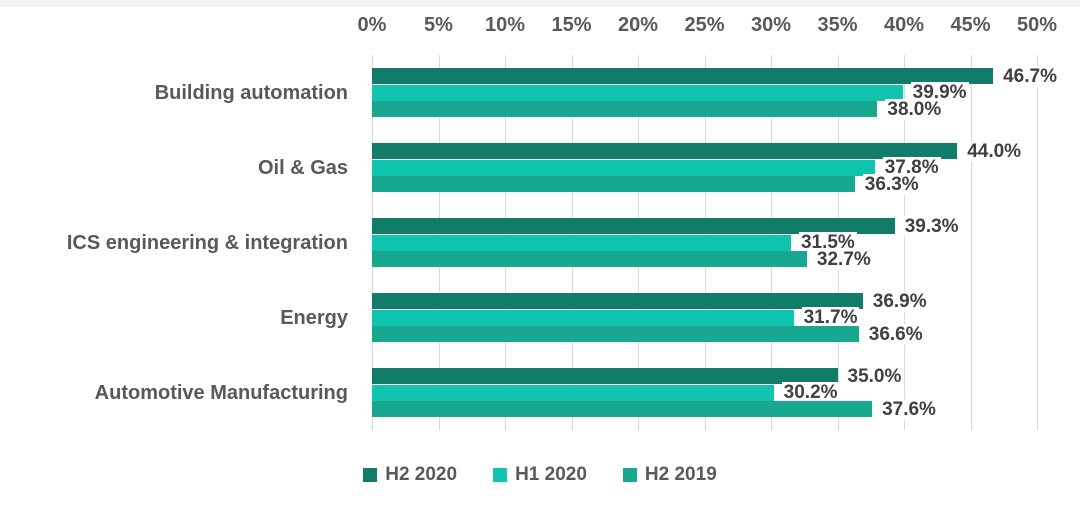 The width and height of the screenshot is (1080, 509). I want to click on legend-item-h2-2019: H2 2019, so click(669, 475).